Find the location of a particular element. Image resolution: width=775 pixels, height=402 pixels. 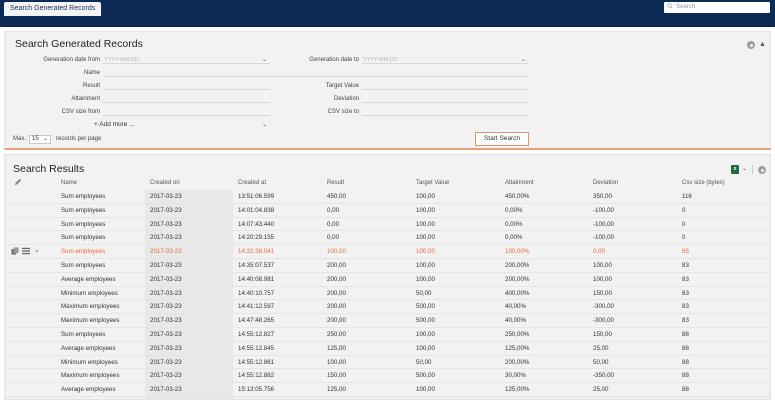

cell-name: Average employees is located at coordinates (88, 279).